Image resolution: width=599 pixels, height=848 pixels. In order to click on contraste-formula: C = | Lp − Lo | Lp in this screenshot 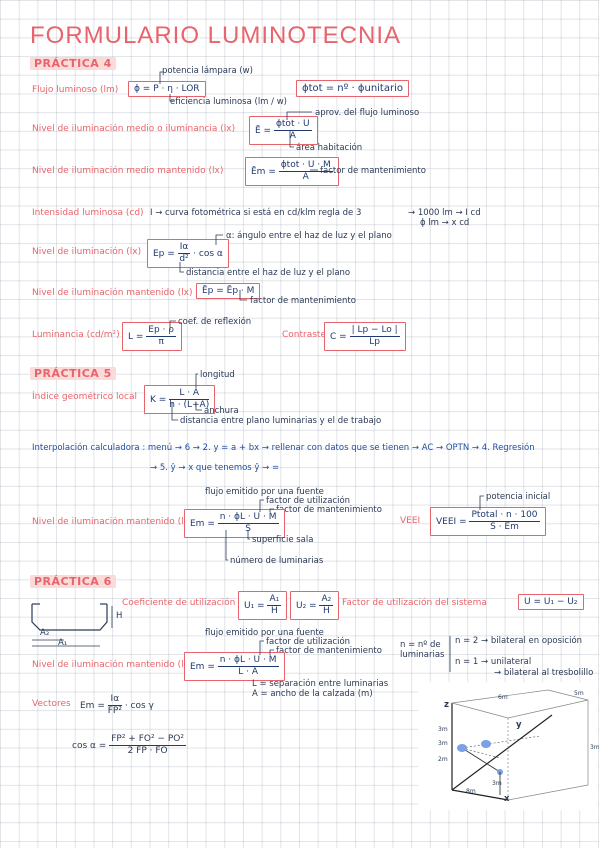, I will do `click(365, 336)`.